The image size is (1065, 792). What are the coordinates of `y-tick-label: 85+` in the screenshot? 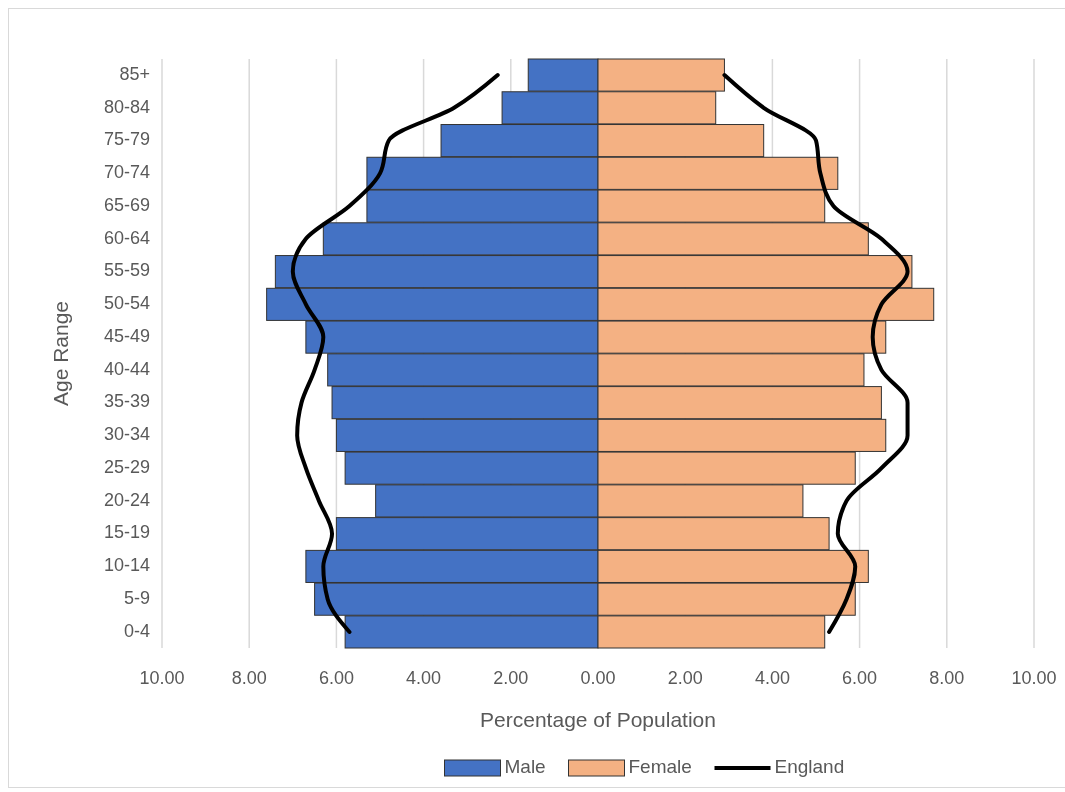 It's located at (134, 73).